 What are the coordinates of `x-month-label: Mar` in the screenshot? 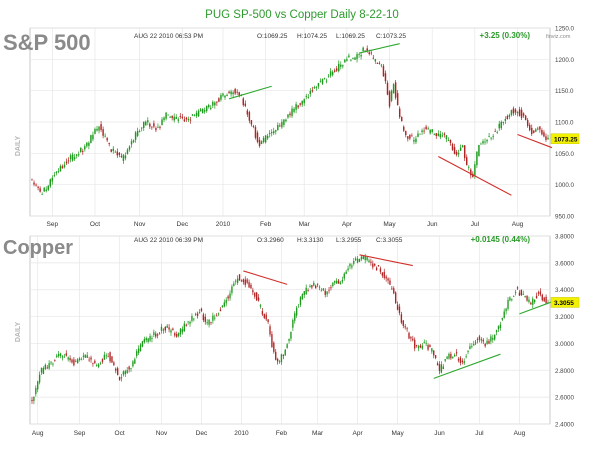 It's located at (305, 224).